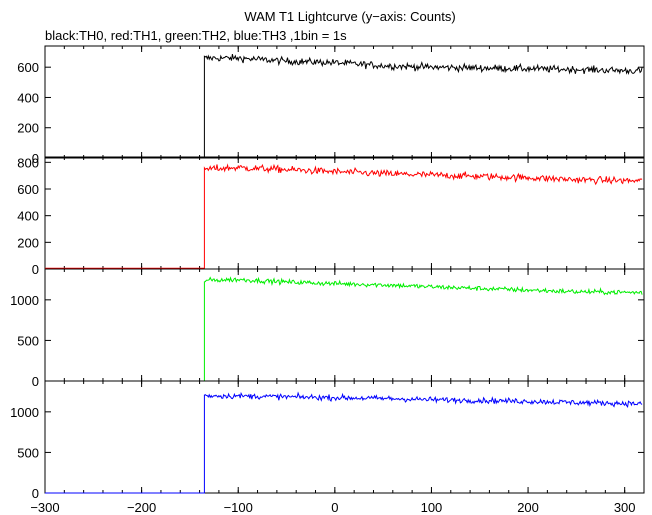 This screenshot has height=515, width=652. What do you see at coordinates (334, 507) in the screenshot?
I see `x-tick-label: 0` at bounding box center [334, 507].